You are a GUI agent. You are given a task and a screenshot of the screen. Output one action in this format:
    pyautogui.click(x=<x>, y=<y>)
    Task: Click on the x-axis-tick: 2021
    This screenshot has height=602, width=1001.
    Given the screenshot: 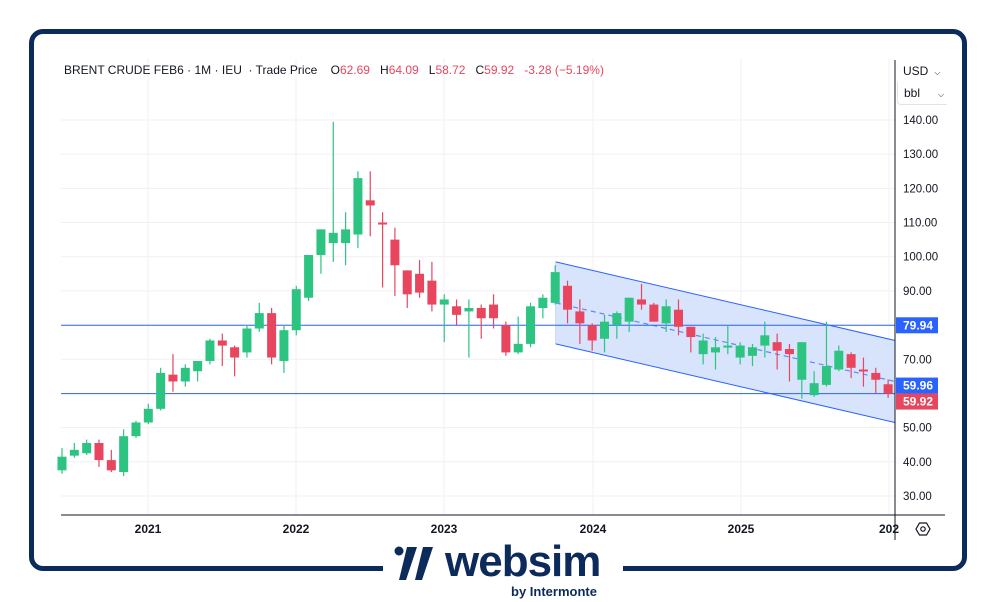 What is the action you would take?
    pyautogui.click(x=148, y=529)
    